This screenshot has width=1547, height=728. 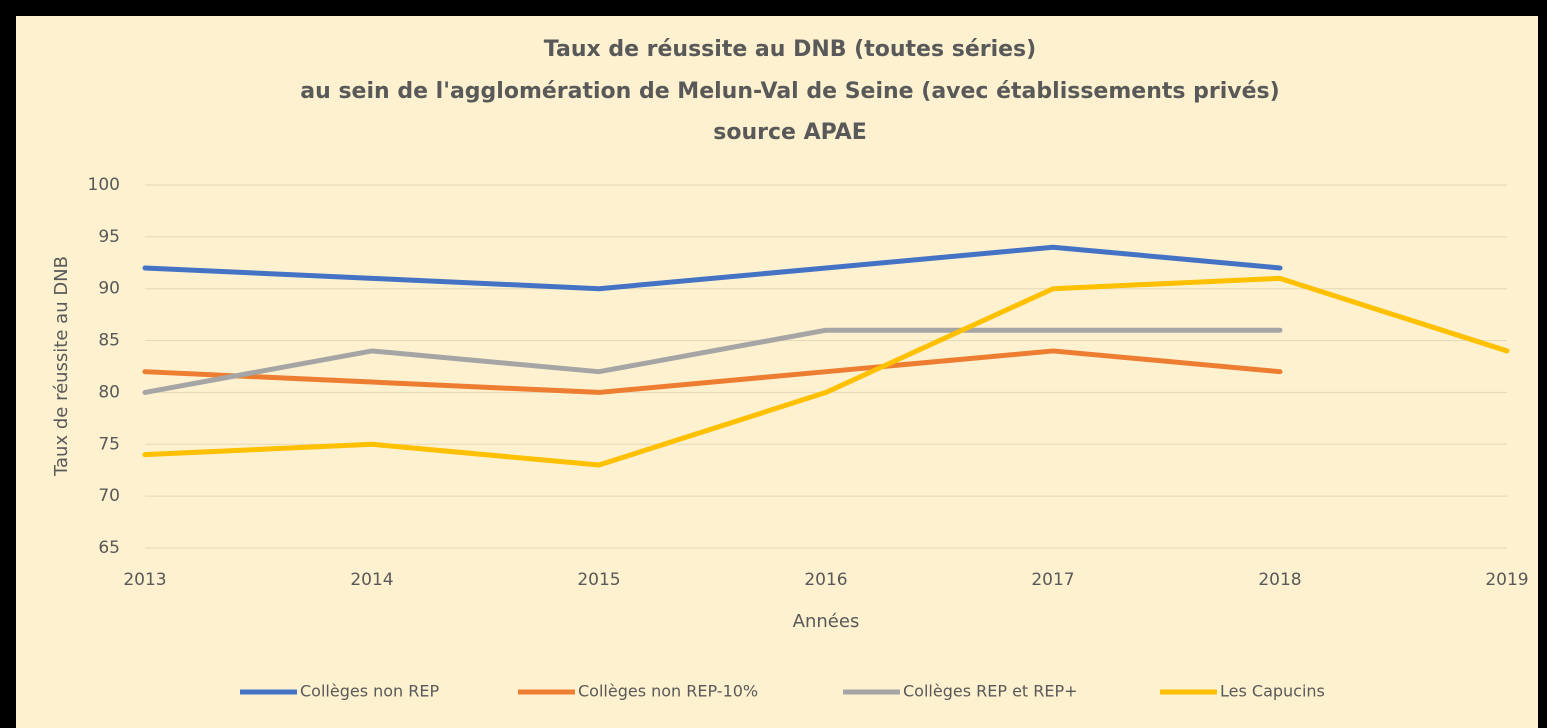 I want to click on chart-title: source APAE, so click(x=790, y=132).